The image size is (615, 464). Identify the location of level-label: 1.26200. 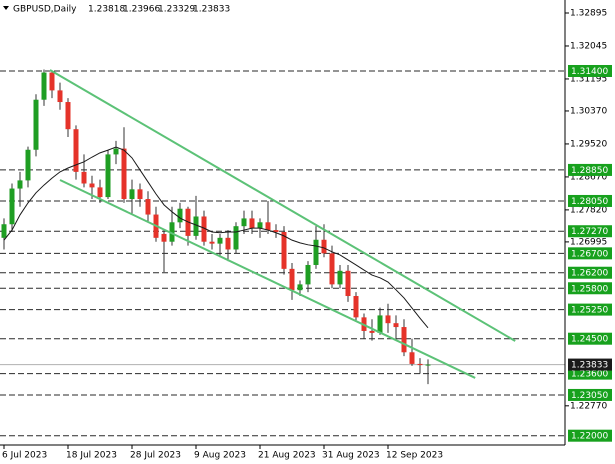
(589, 274).